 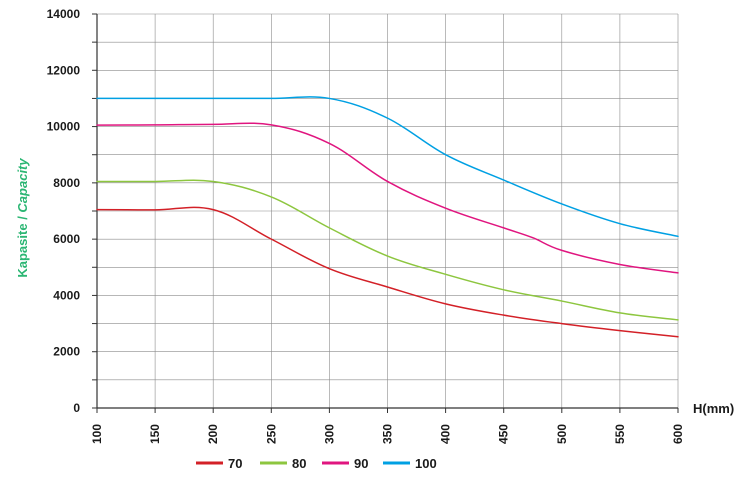 What do you see at coordinates (155, 434) in the screenshot?
I see `x-tick-label: 150` at bounding box center [155, 434].